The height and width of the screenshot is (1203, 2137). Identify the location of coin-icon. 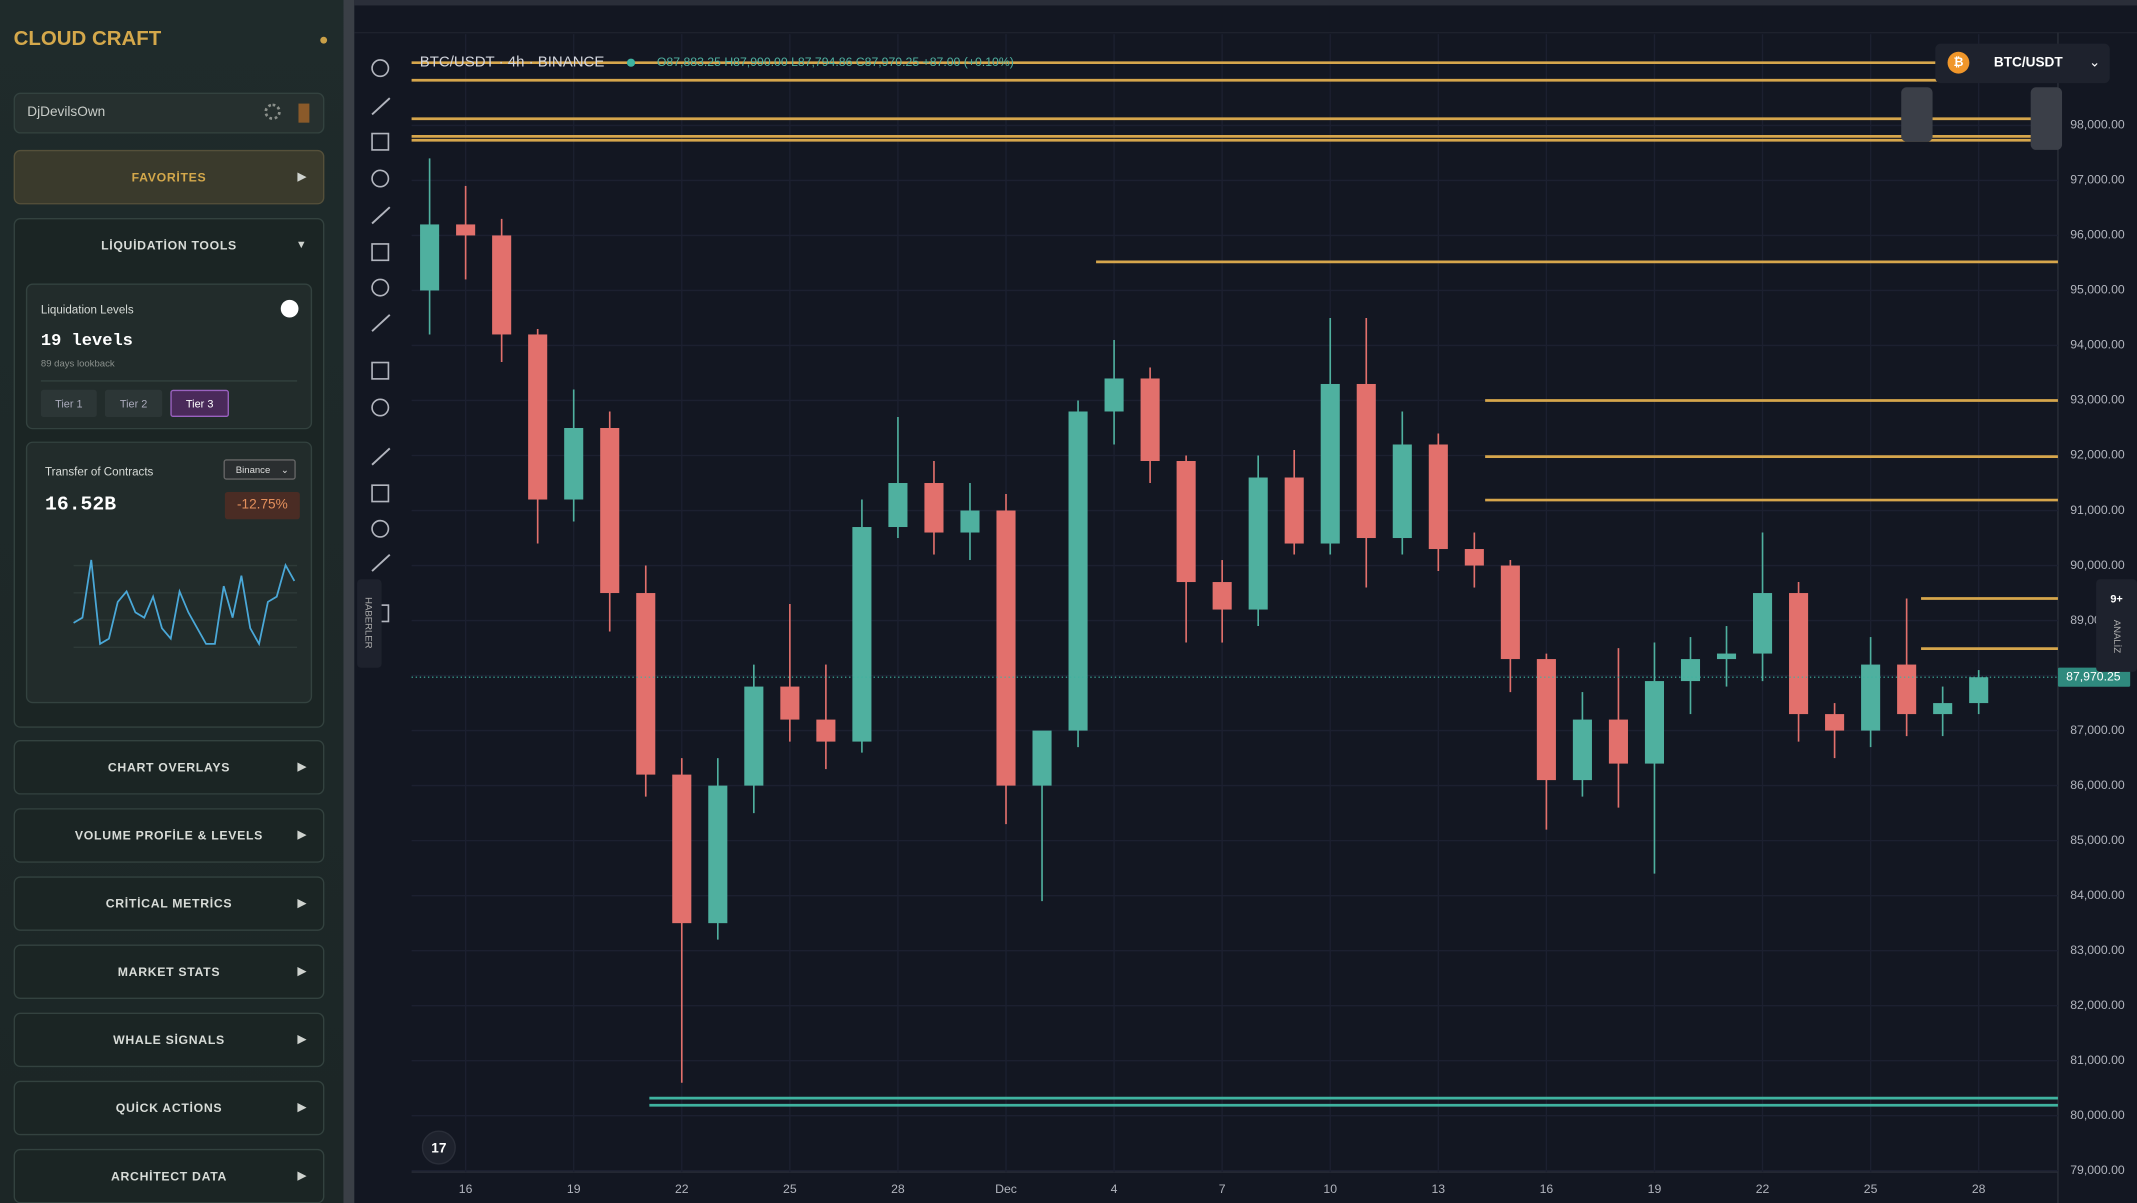
(1958, 62).